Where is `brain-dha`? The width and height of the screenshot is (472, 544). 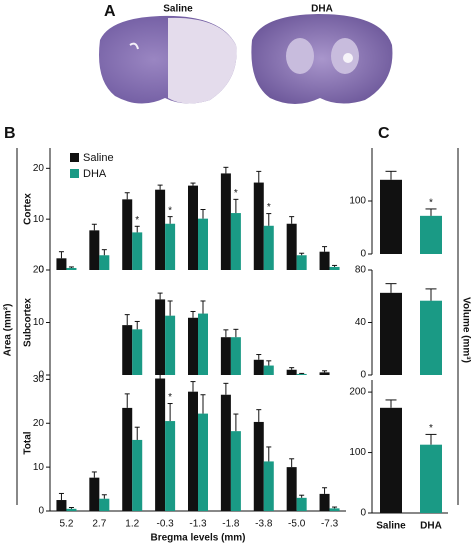 brain-dha is located at coordinates (322, 59).